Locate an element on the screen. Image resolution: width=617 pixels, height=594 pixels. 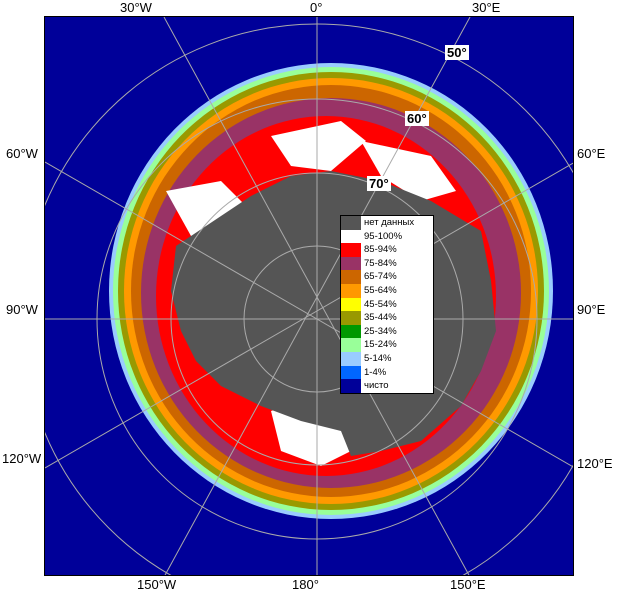
legend-label: 1-4% is located at coordinates (375, 372).